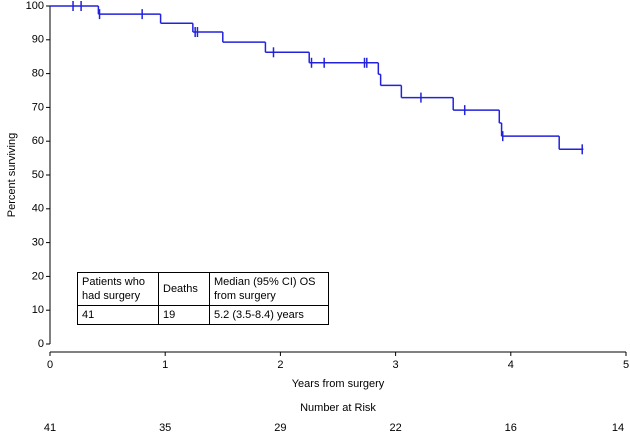 This screenshot has height=435, width=630. Describe the element at coordinates (511, 428) in the screenshot. I see `risk-count: 16` at that location.